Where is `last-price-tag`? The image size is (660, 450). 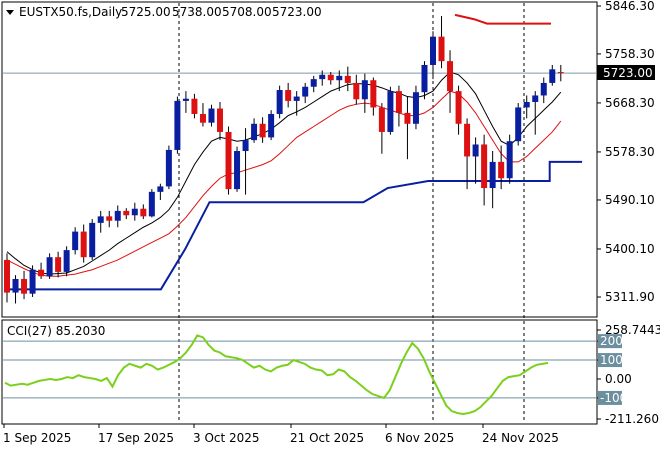 last-price-tag is located at coordinates (626, 72).